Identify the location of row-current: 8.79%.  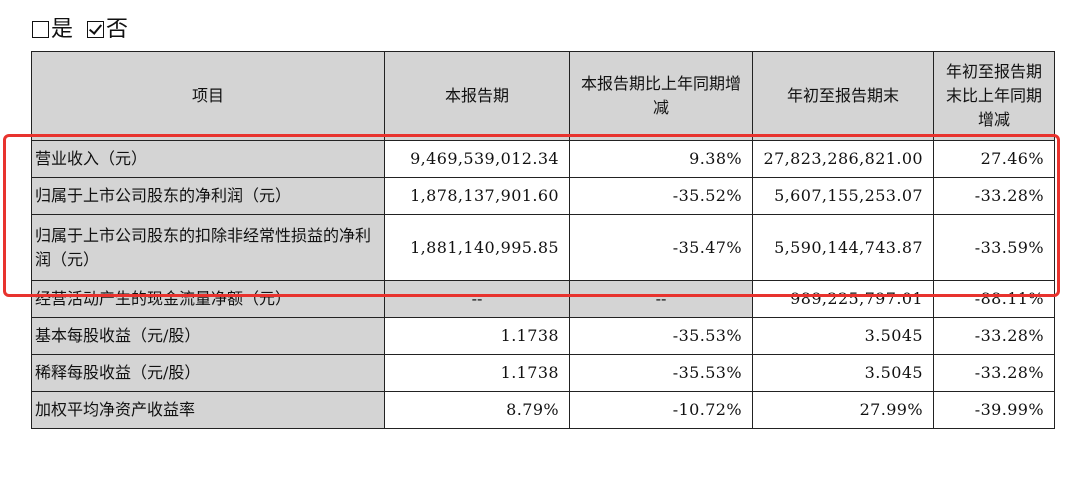
(477, 410).